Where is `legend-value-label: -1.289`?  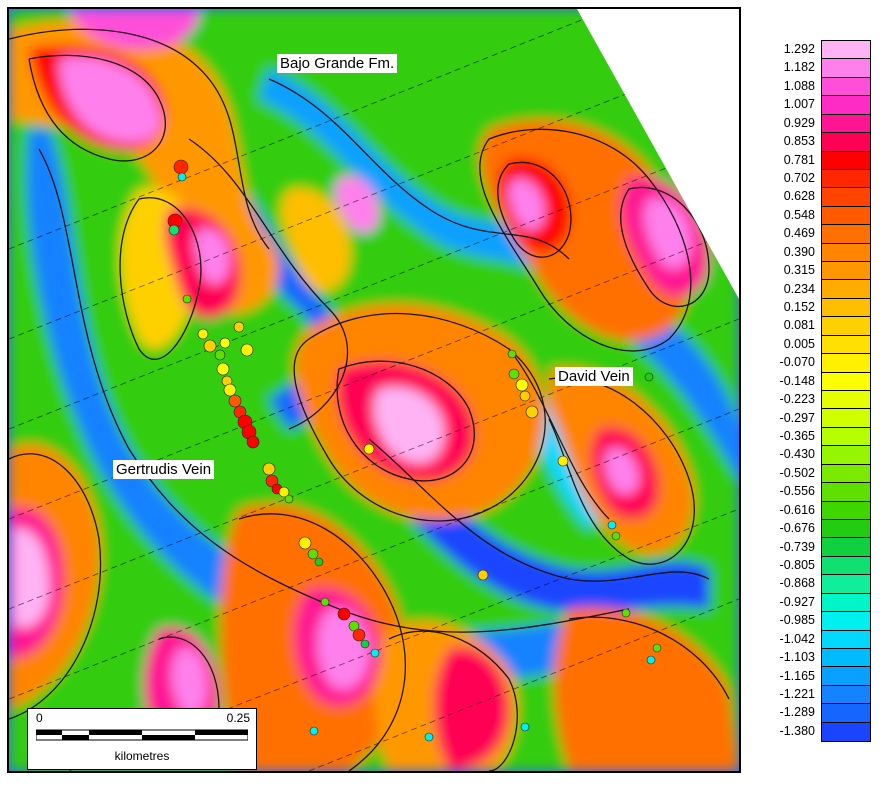 legend-value-label: -1.289 is located at coordinates (797, 712).